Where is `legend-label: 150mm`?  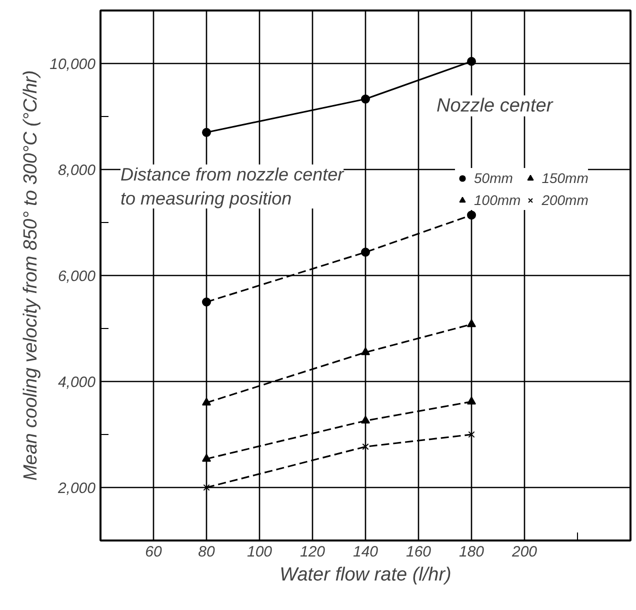
legend-label: 150mm is located at coordinates (565, 178).